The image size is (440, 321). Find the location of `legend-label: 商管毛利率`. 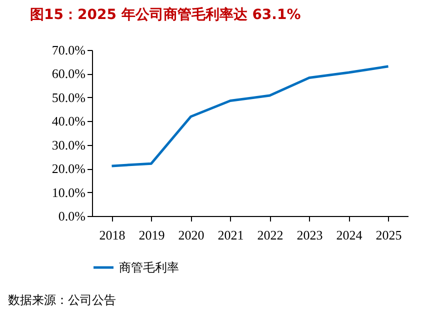

legend-label: 商管毛利率 is located at coordinates (149, 267).